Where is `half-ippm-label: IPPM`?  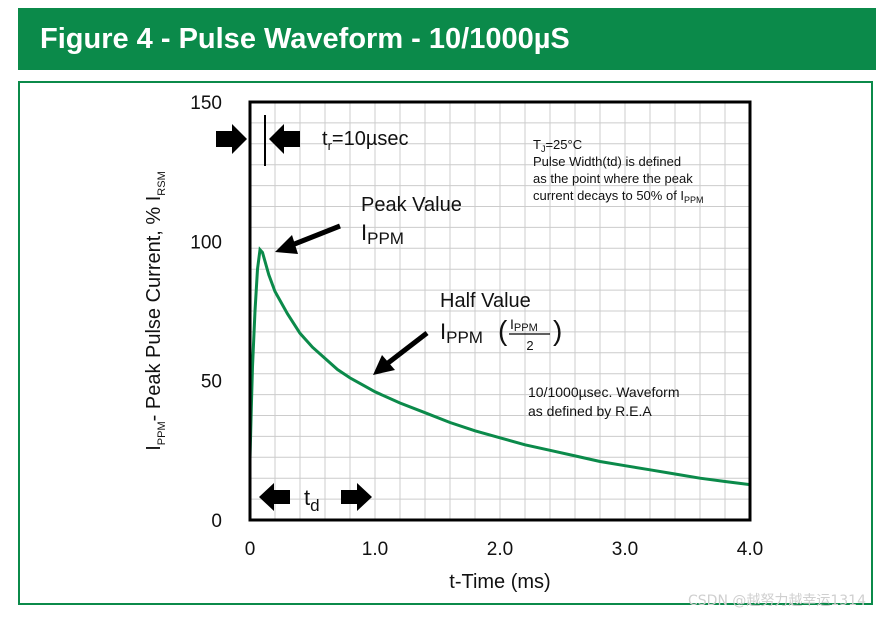
half-ippm-label: IPPM is located at coordinates (461, 333).